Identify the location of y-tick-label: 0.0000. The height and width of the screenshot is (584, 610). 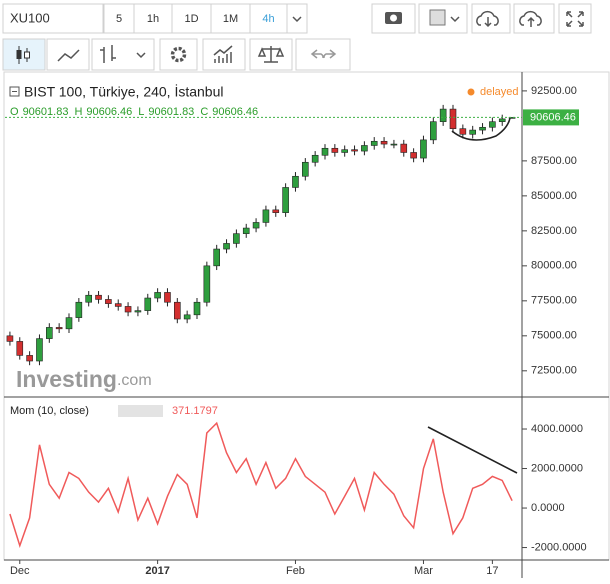
(548, 508).